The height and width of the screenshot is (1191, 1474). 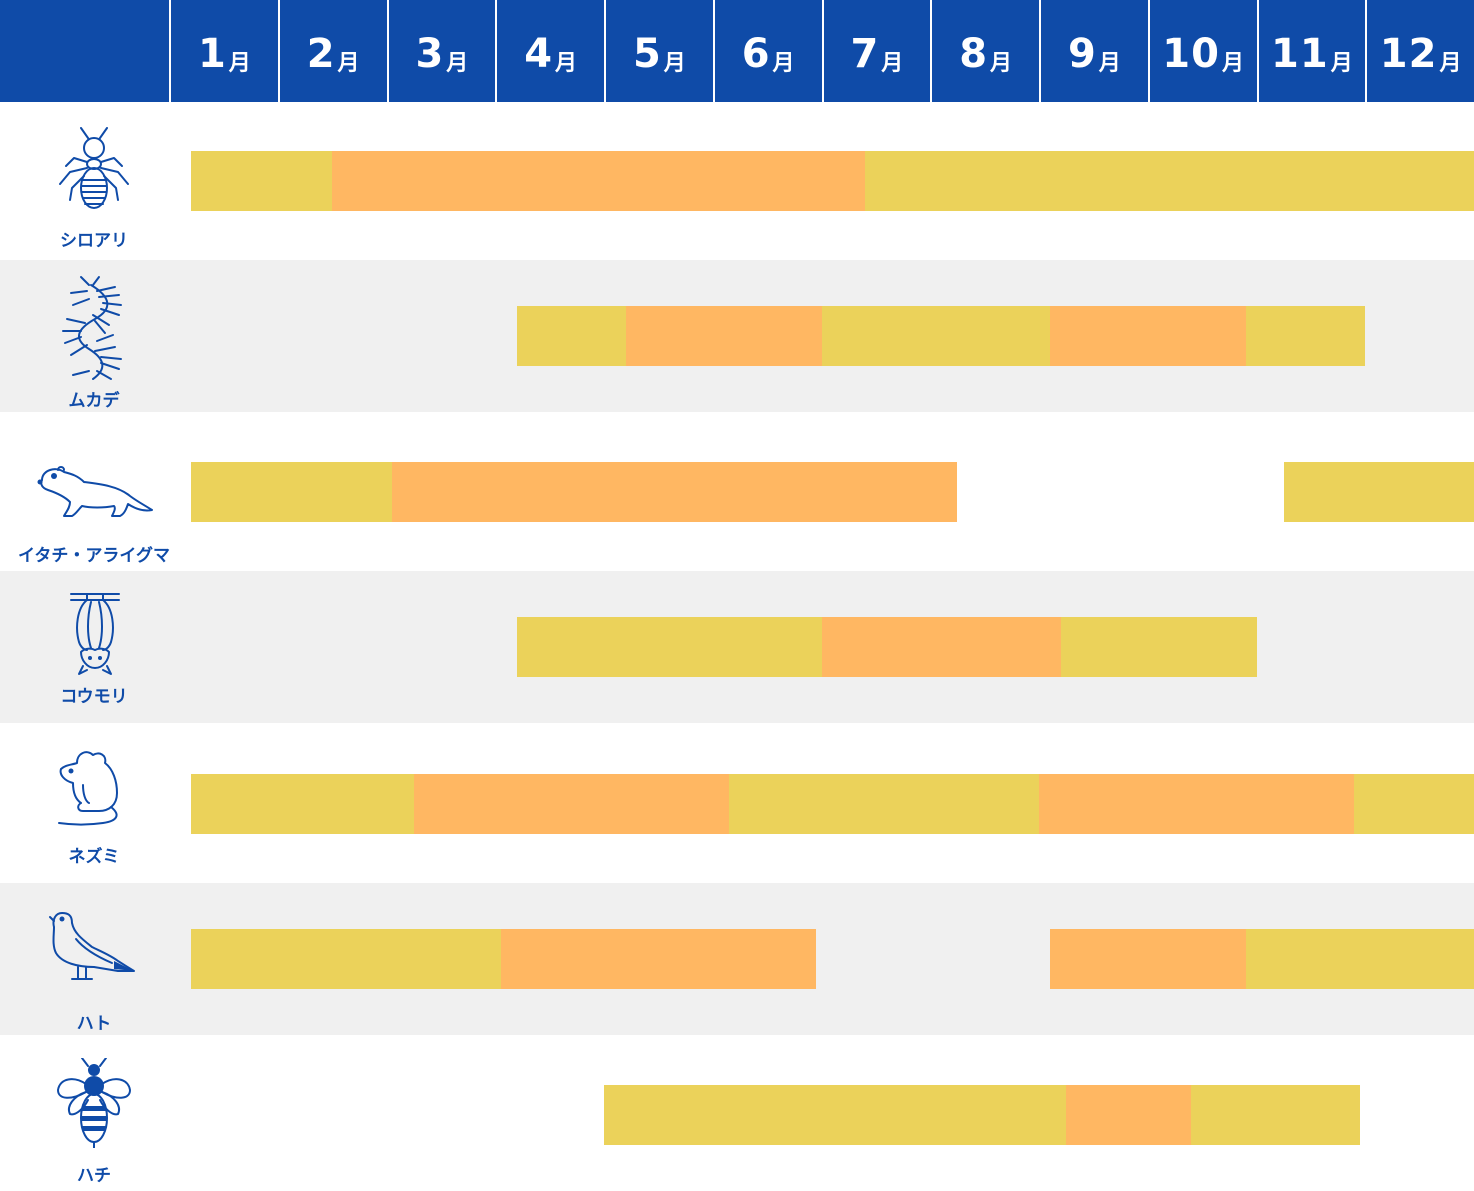 I want to click on month-number: 1, so click(x=212, y=54).